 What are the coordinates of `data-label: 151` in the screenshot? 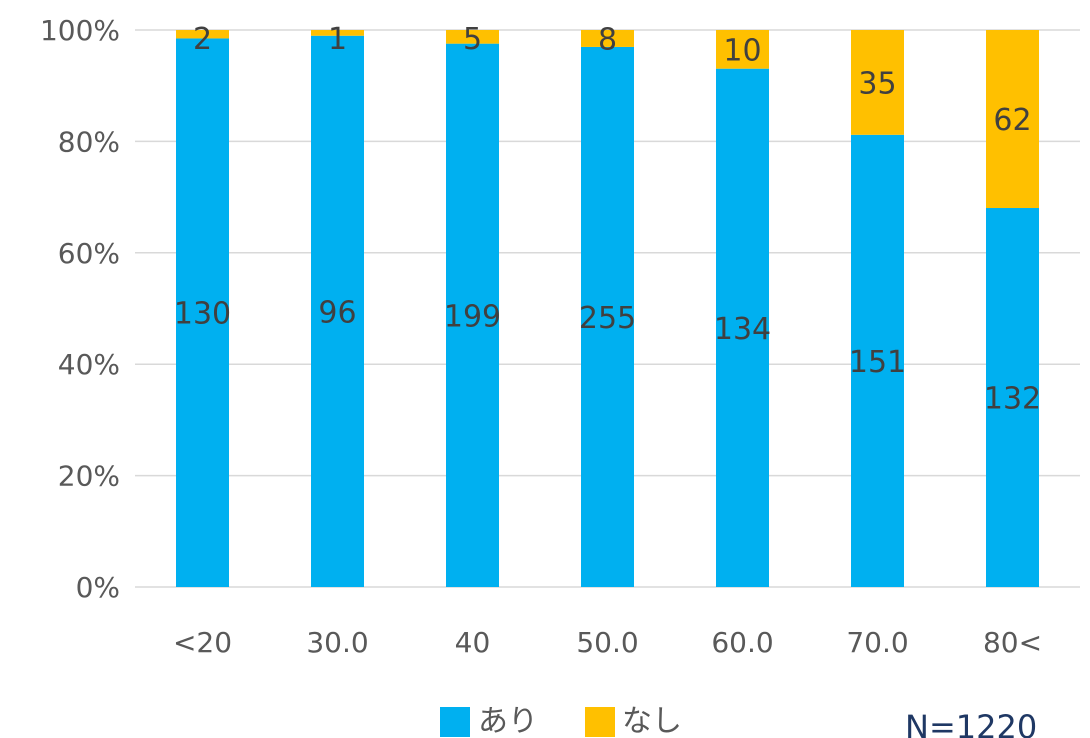 It's located at (877, 362).